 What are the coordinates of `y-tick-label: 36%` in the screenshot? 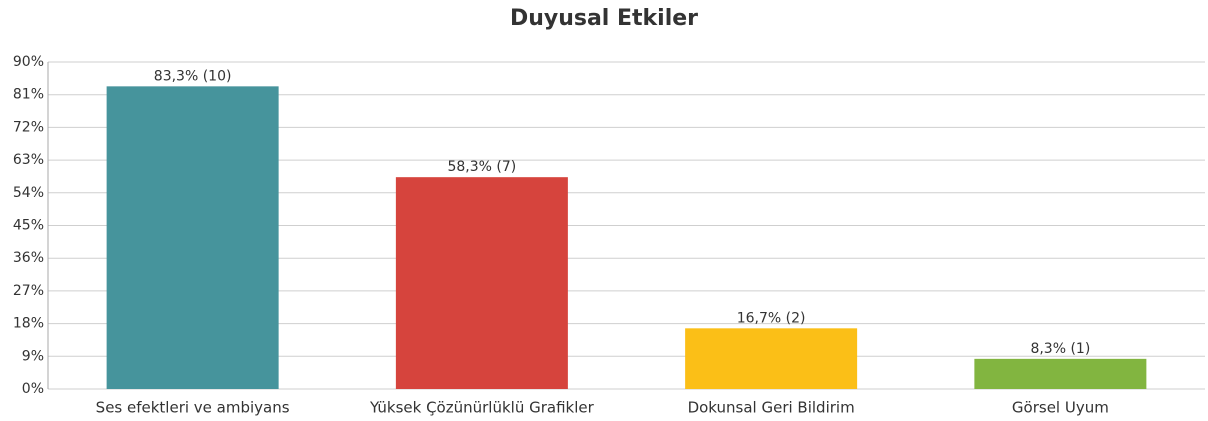 It's located at (28, 258).